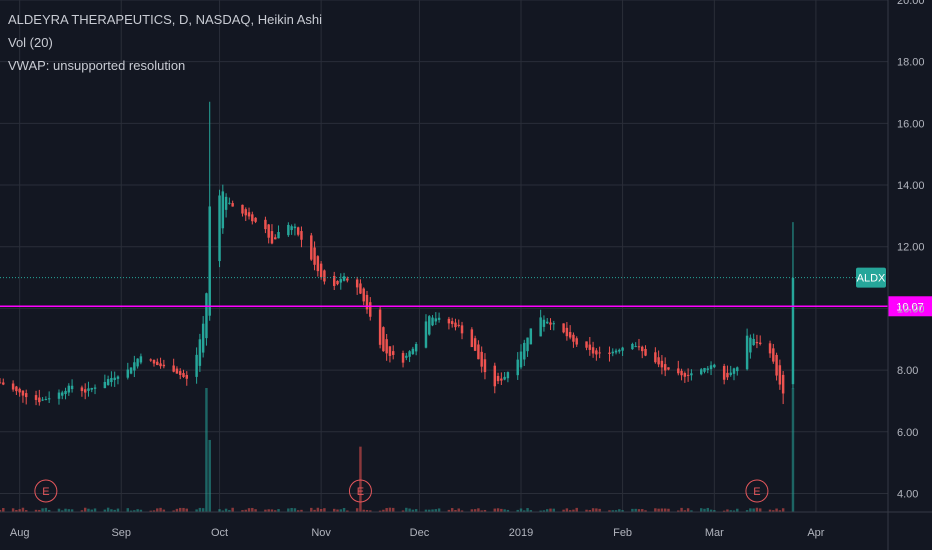 This screenshot has height=550, width=932. I want to click on horizontal-level-badge, so click(910, 306).